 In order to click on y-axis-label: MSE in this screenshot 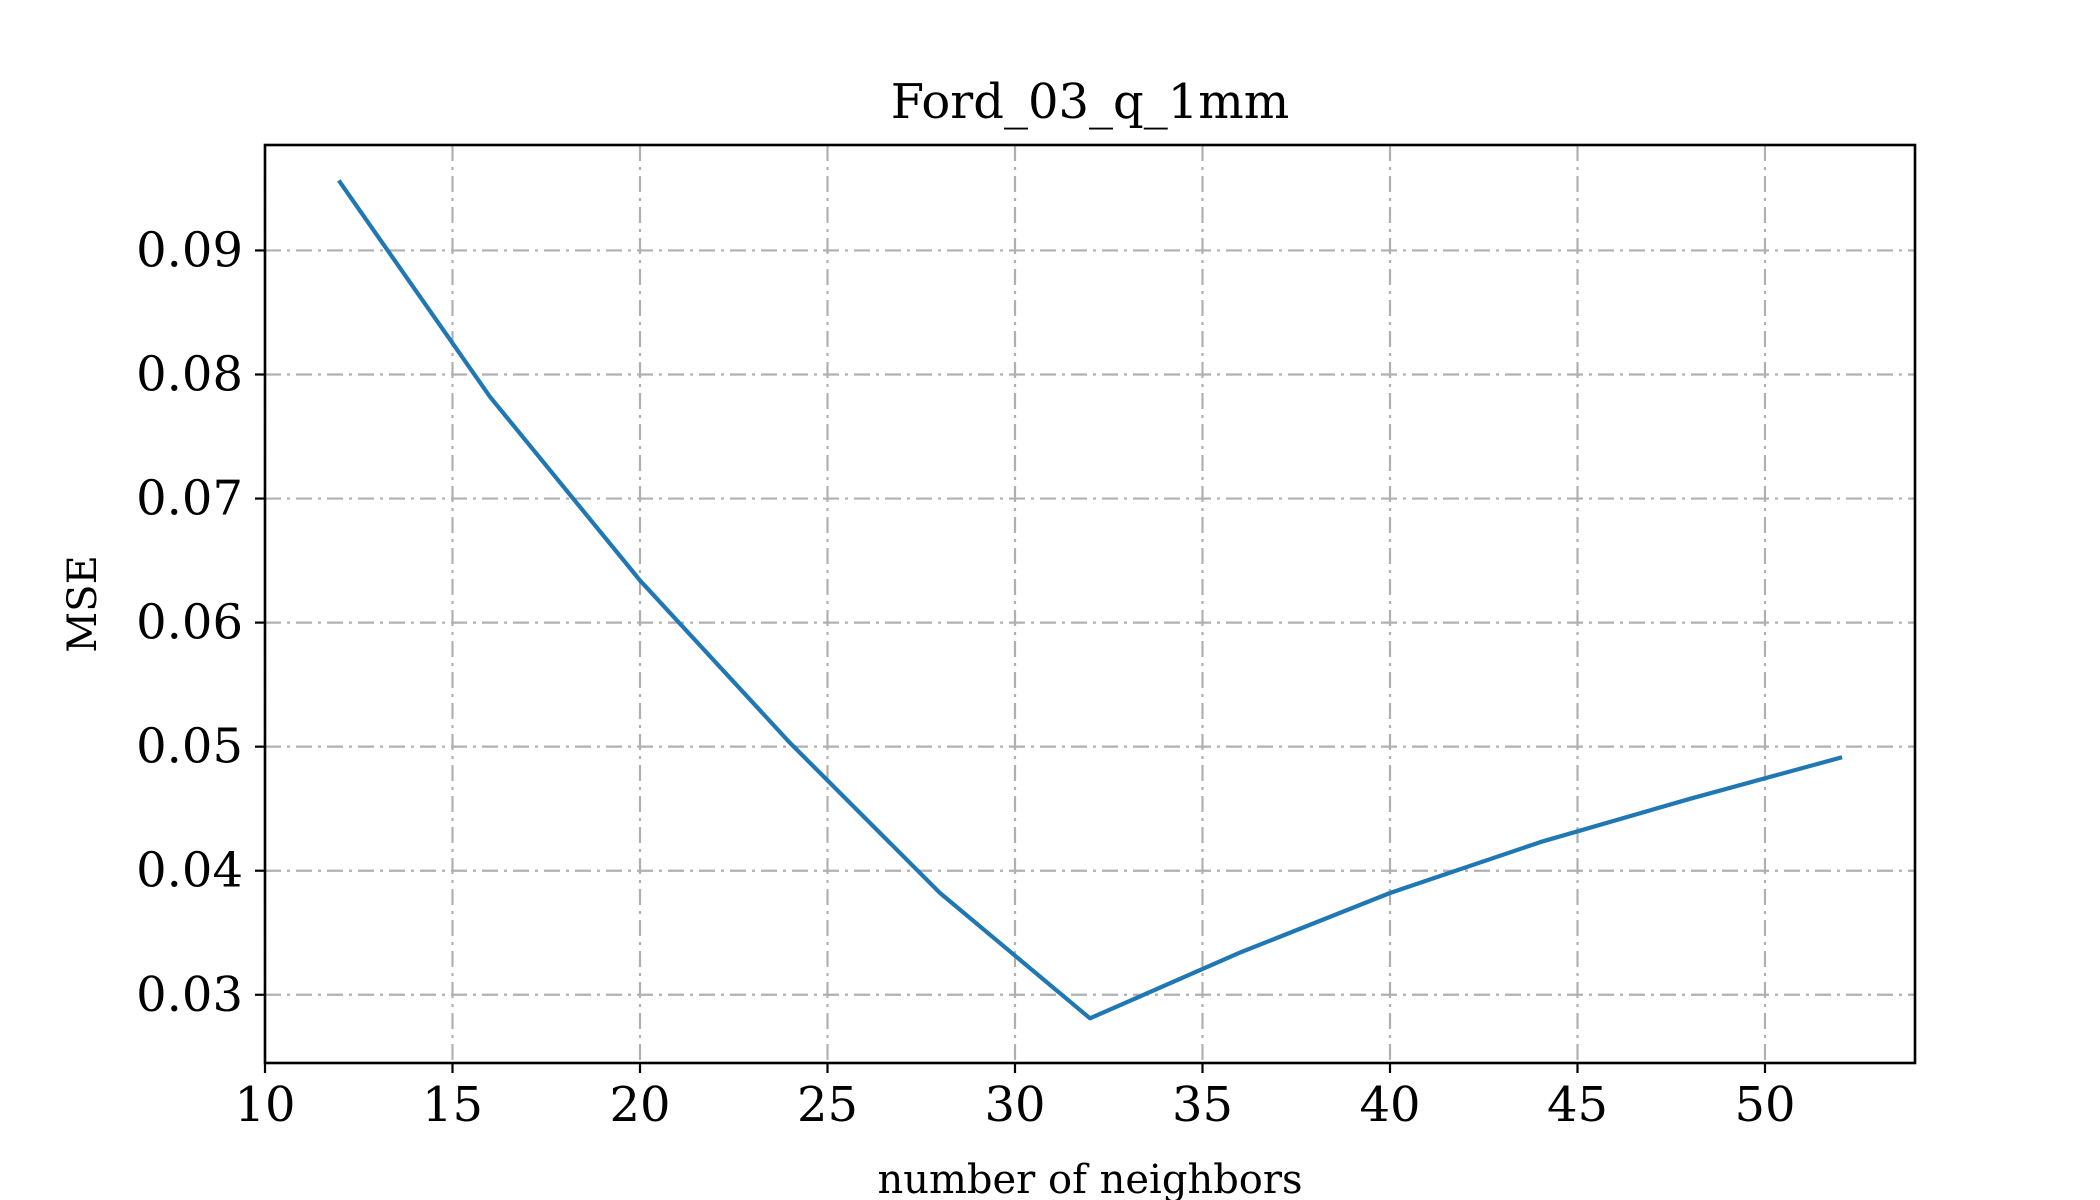, I will do `click(83, 604)`.